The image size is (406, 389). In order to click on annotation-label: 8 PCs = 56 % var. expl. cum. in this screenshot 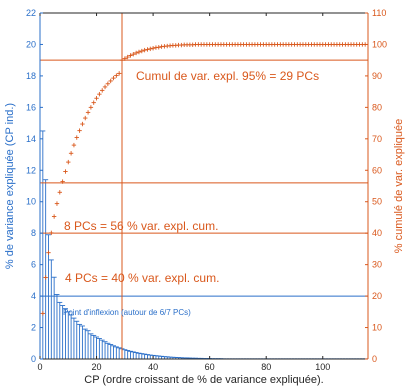, I will do `click(141, 226)`.